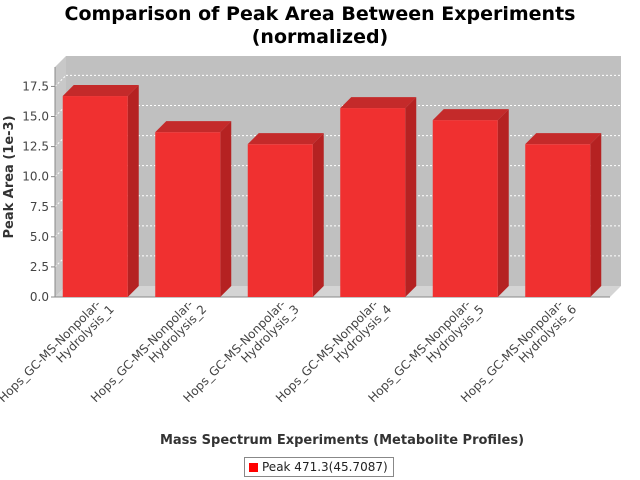  What do you see at coordinates (35, 117) in the screenshot?
I see `y-tick-label: 15.0` at bounding box center [35, 117].